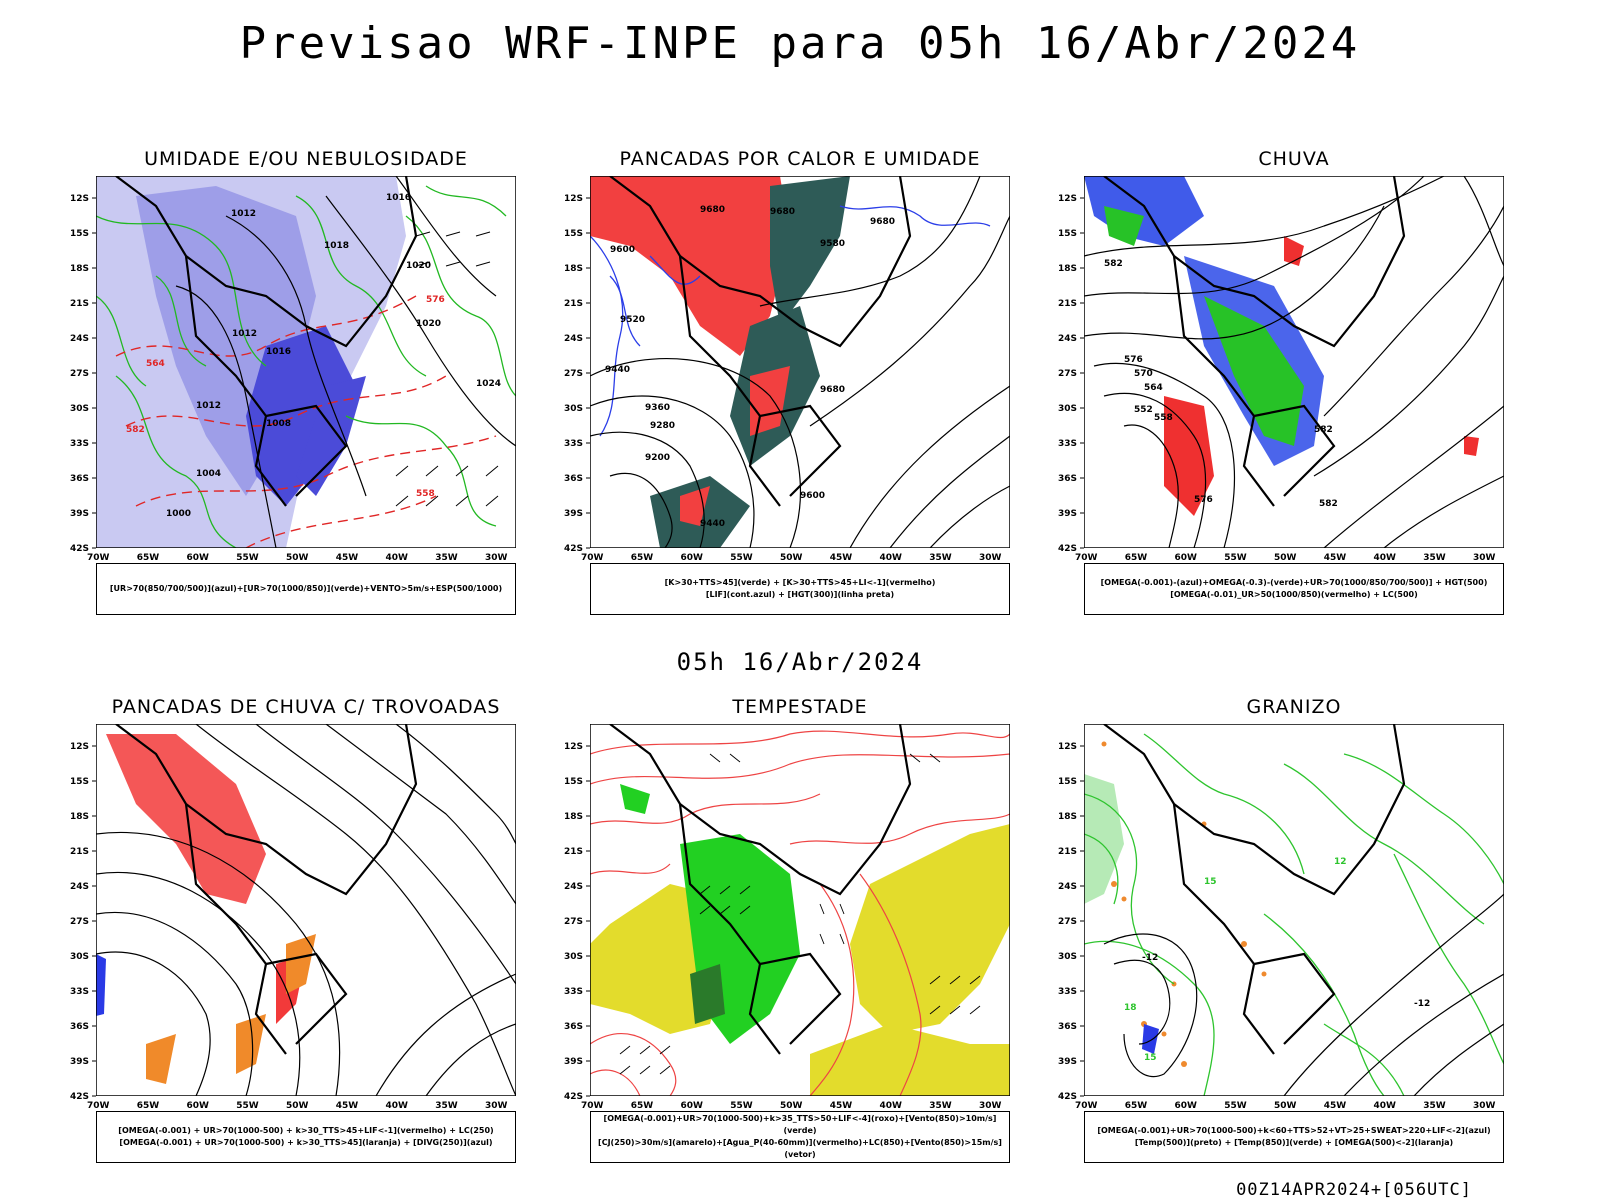 The image size is (1600, 1200). Describe the element at coordinates (1422, 1004) in the screenshot. I see `svg-text: -12` at that location.